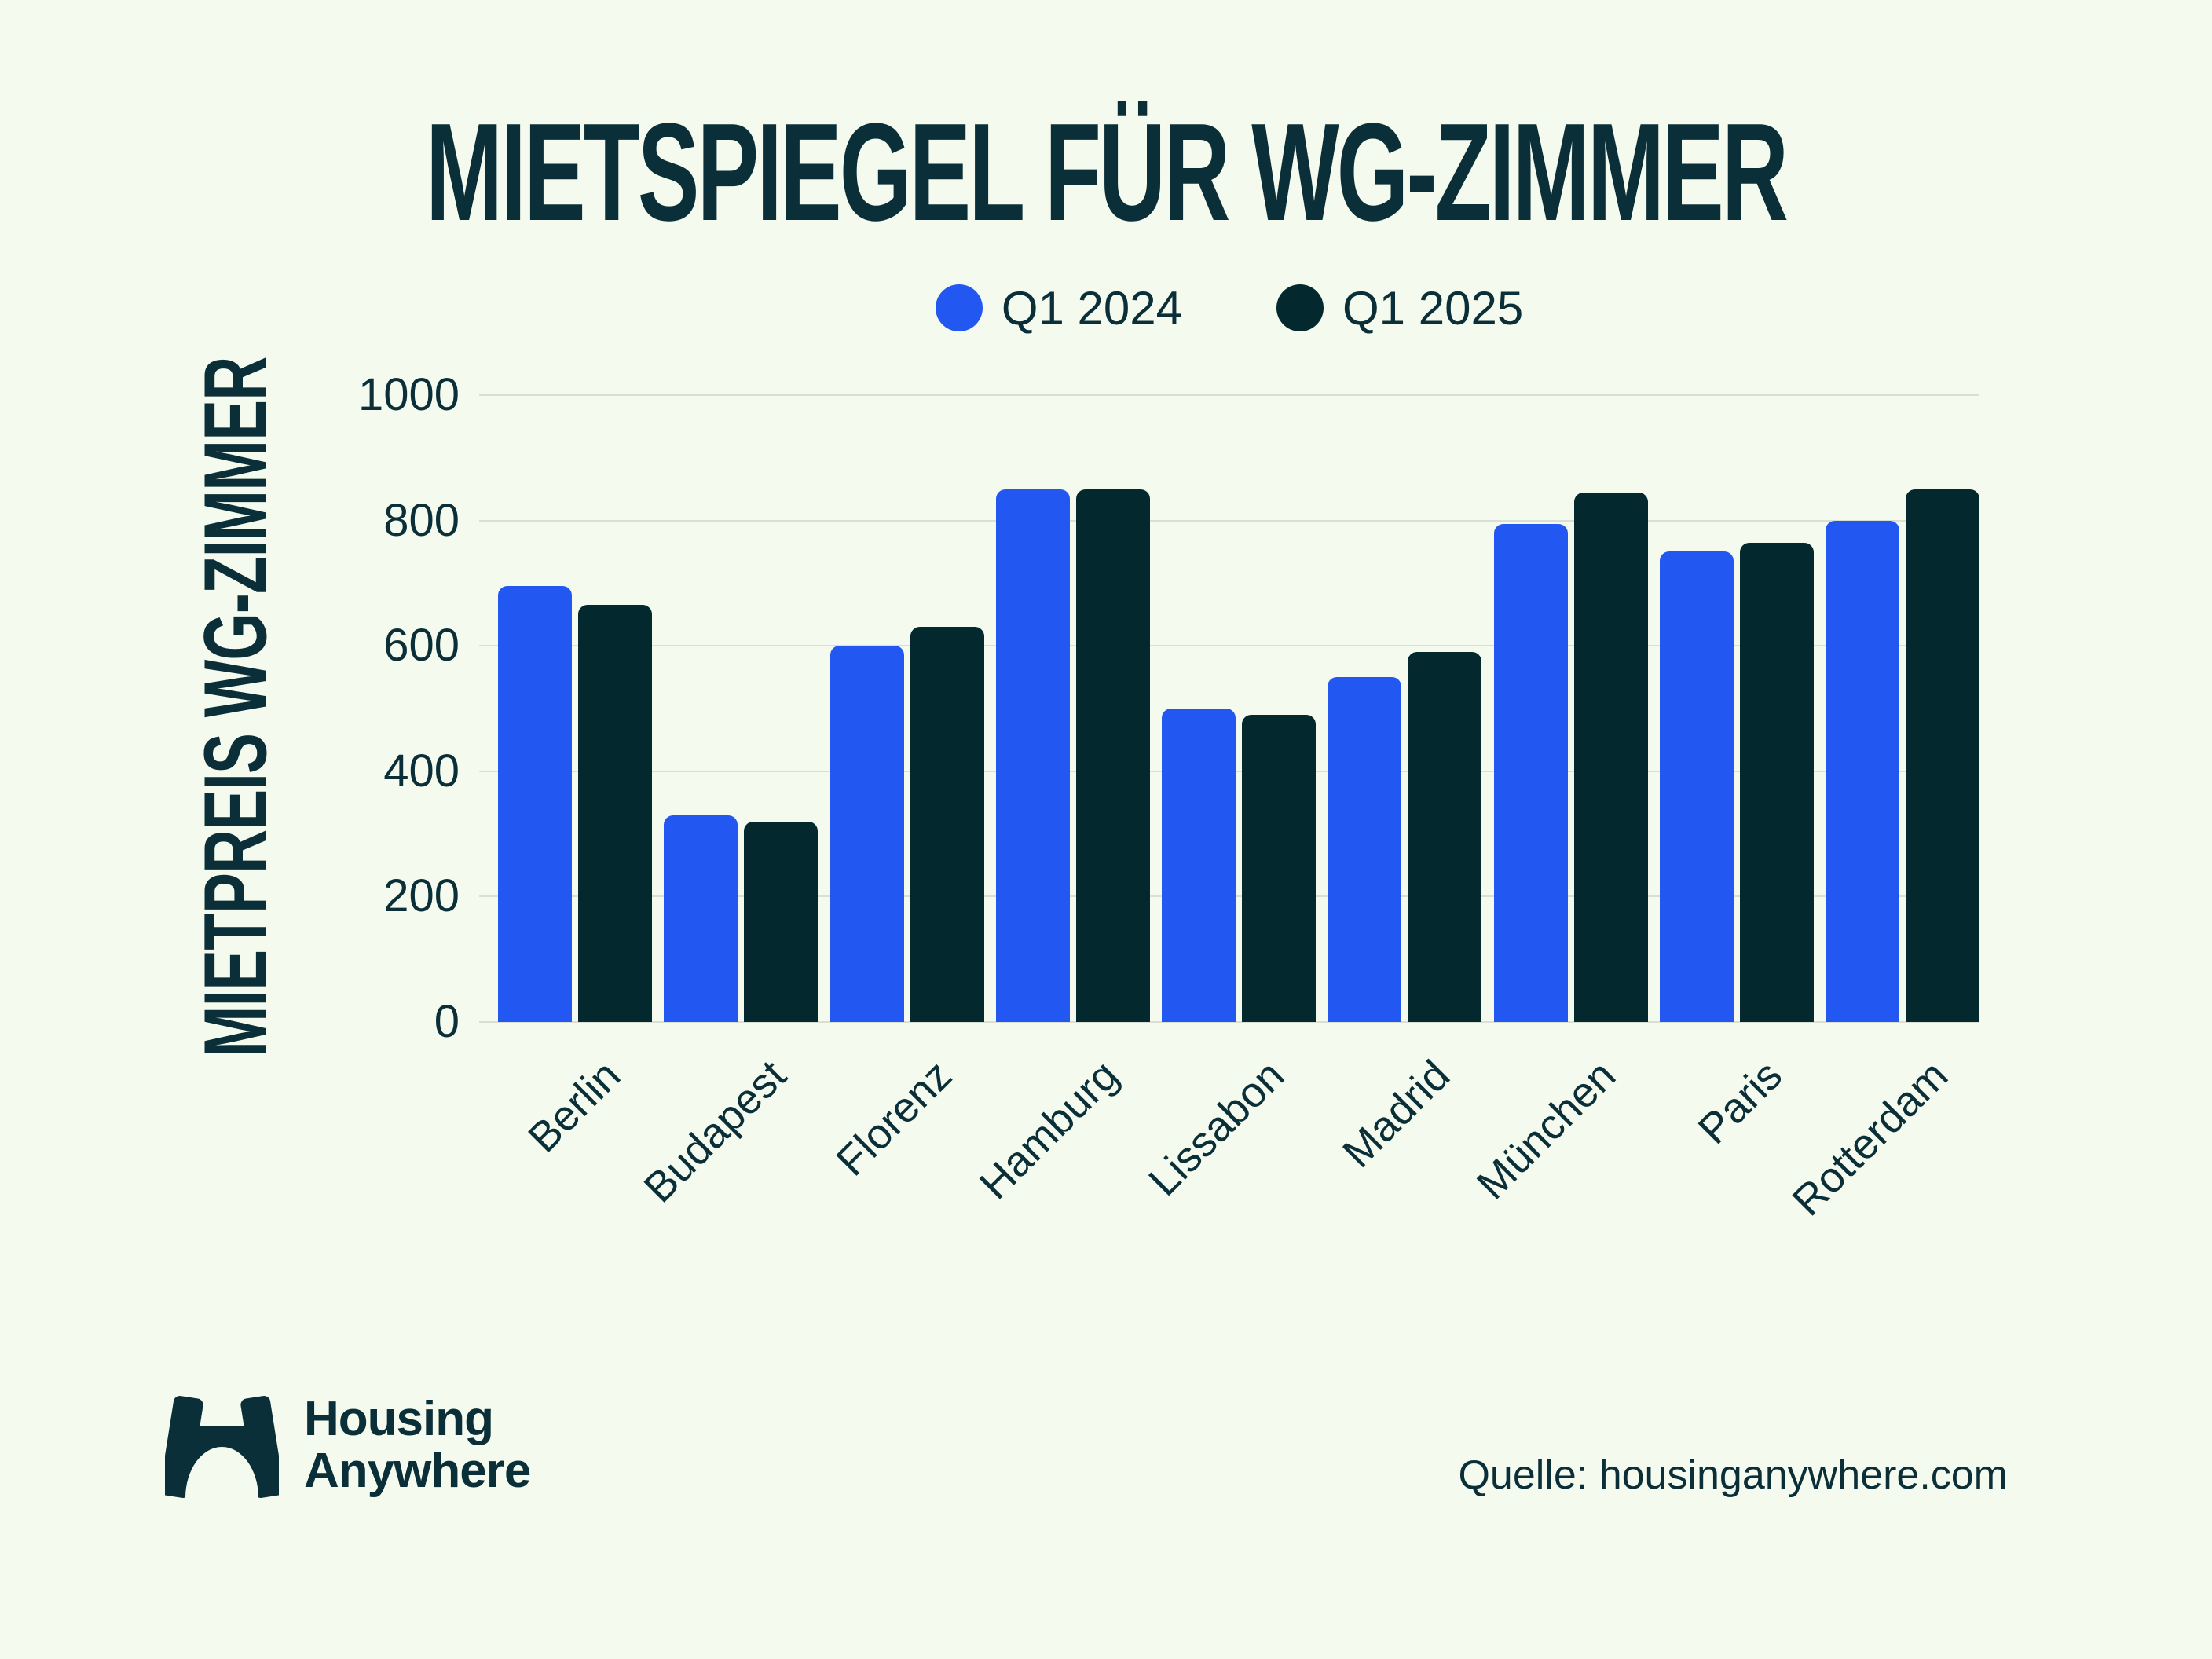 The height and width of the screenshot is (1659, 2212). What do you see at coordinates (947, 824) in the screenshot?
I see `bar-florenz-q1-2025` at bounding box center [947, 824].